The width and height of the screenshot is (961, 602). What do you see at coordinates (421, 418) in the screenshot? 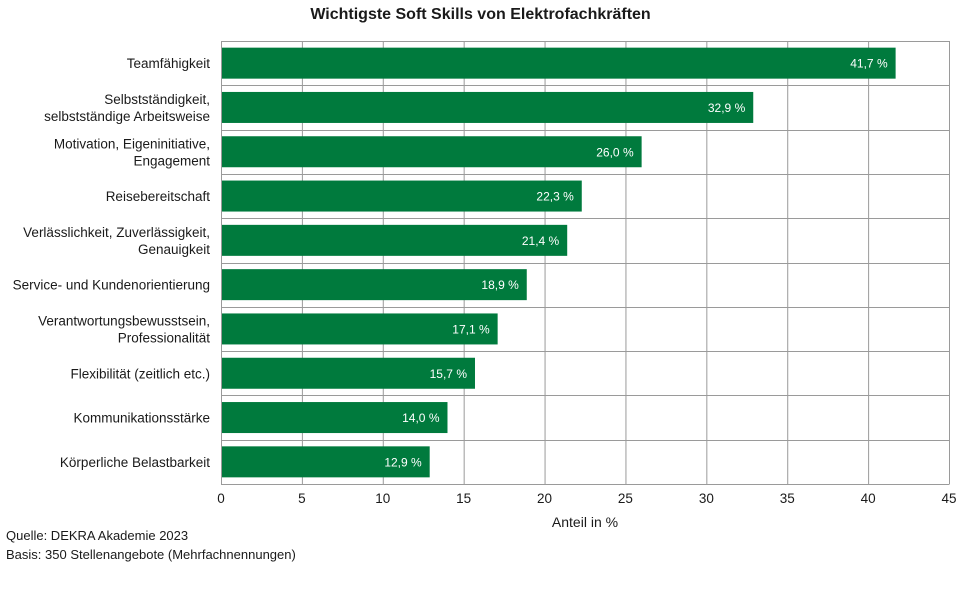
I see `bar-value-label: 14,0 %` at bounding box center [421, 418].